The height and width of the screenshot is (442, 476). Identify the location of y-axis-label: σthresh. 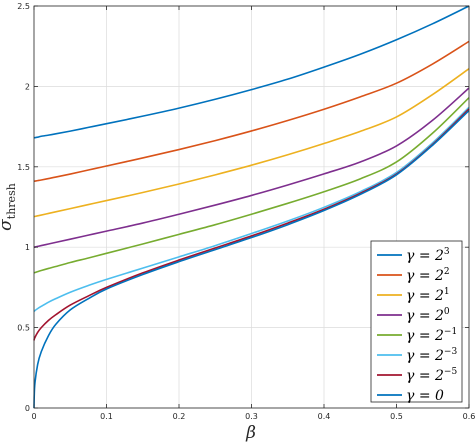
(9, 207).